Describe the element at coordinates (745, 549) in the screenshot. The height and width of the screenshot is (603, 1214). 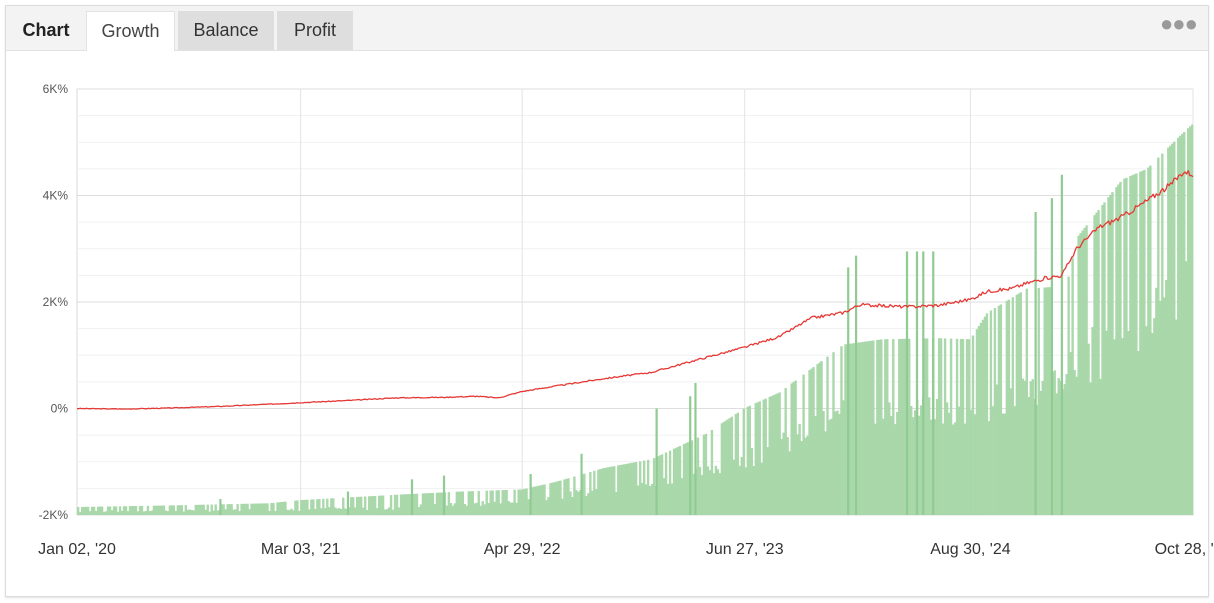
I see `x-tick-label: Jun 27, '23` at that location.